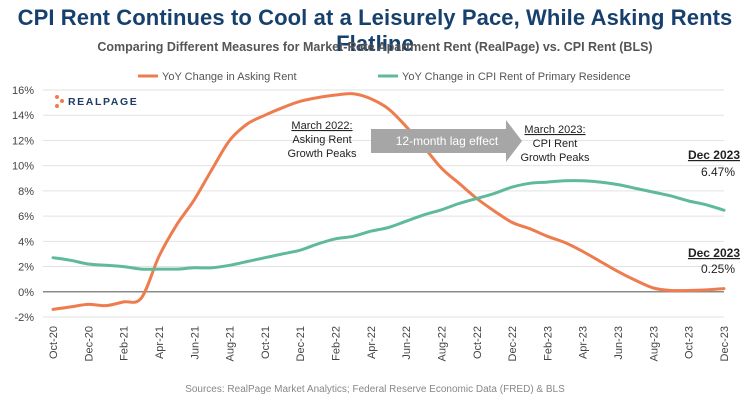 The width and height of the screenshot is (750, 404). What do you see at coordinates (584, 342) in the screenshot?
I see `x-tick-label: Apr-23` at bounding box center [584, 342].